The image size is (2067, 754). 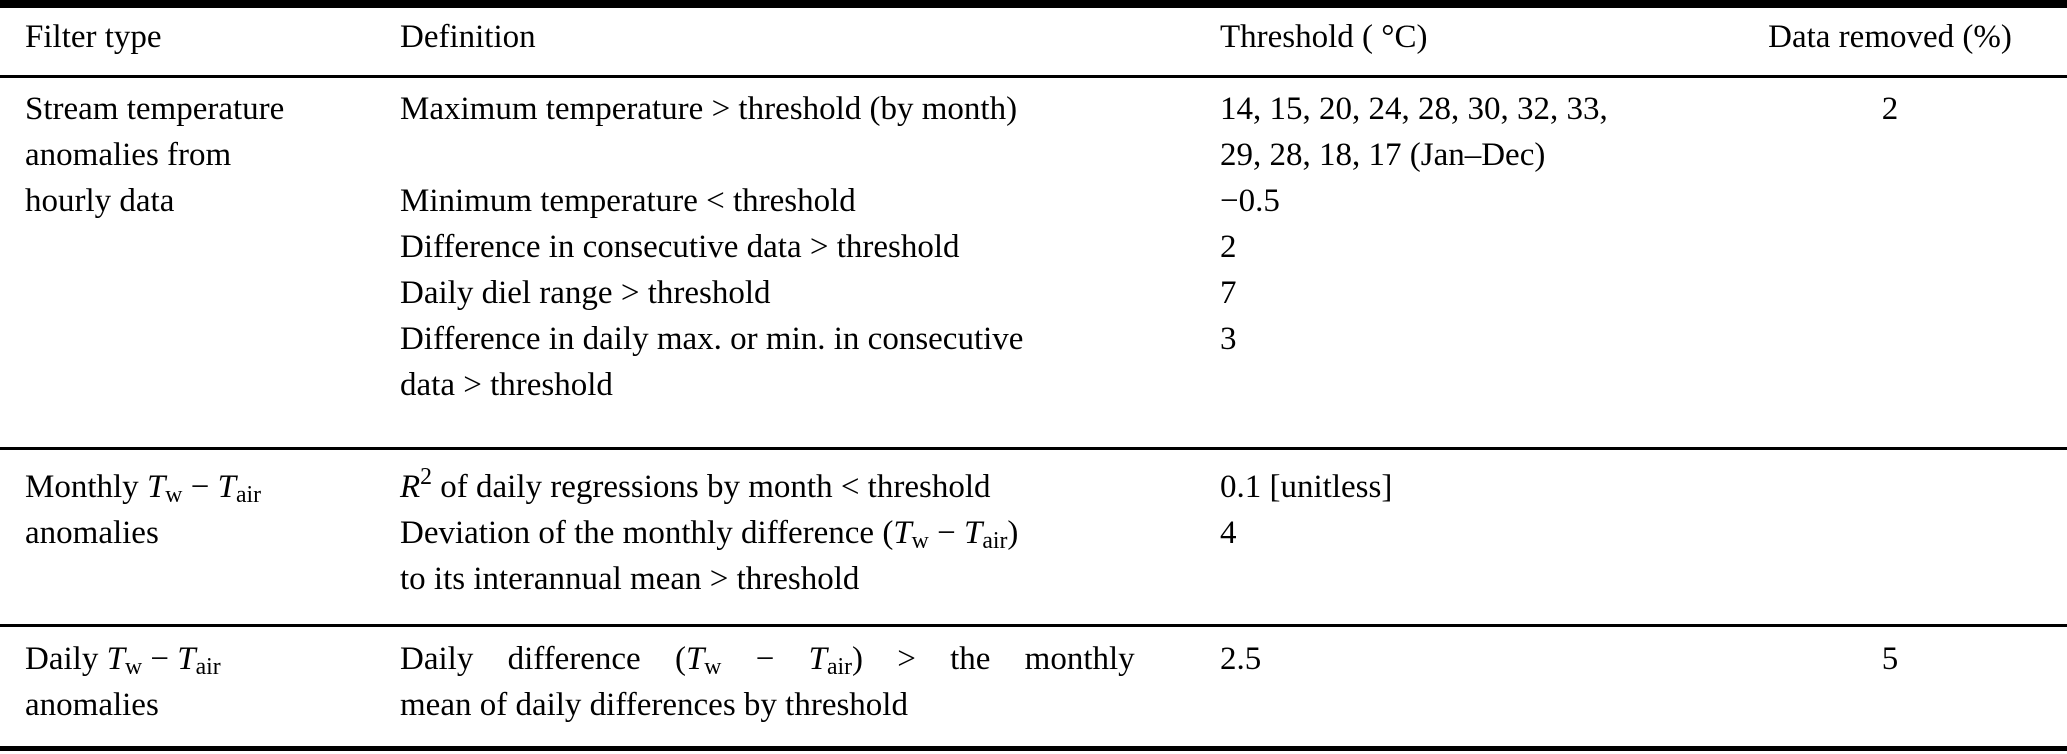 What do you see at coordinates (1218, 201) in the screenshot?
I see `table-row: Minimum temperature < threshold −0.5` at bounding box center [1218, 201].